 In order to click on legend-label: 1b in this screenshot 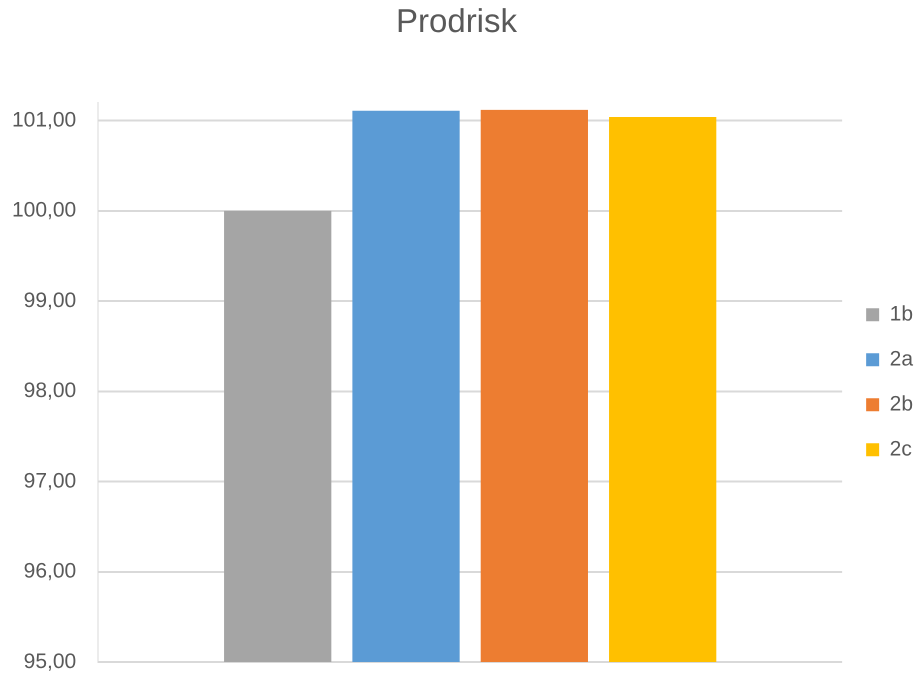, I will do `click(901, 314)`.